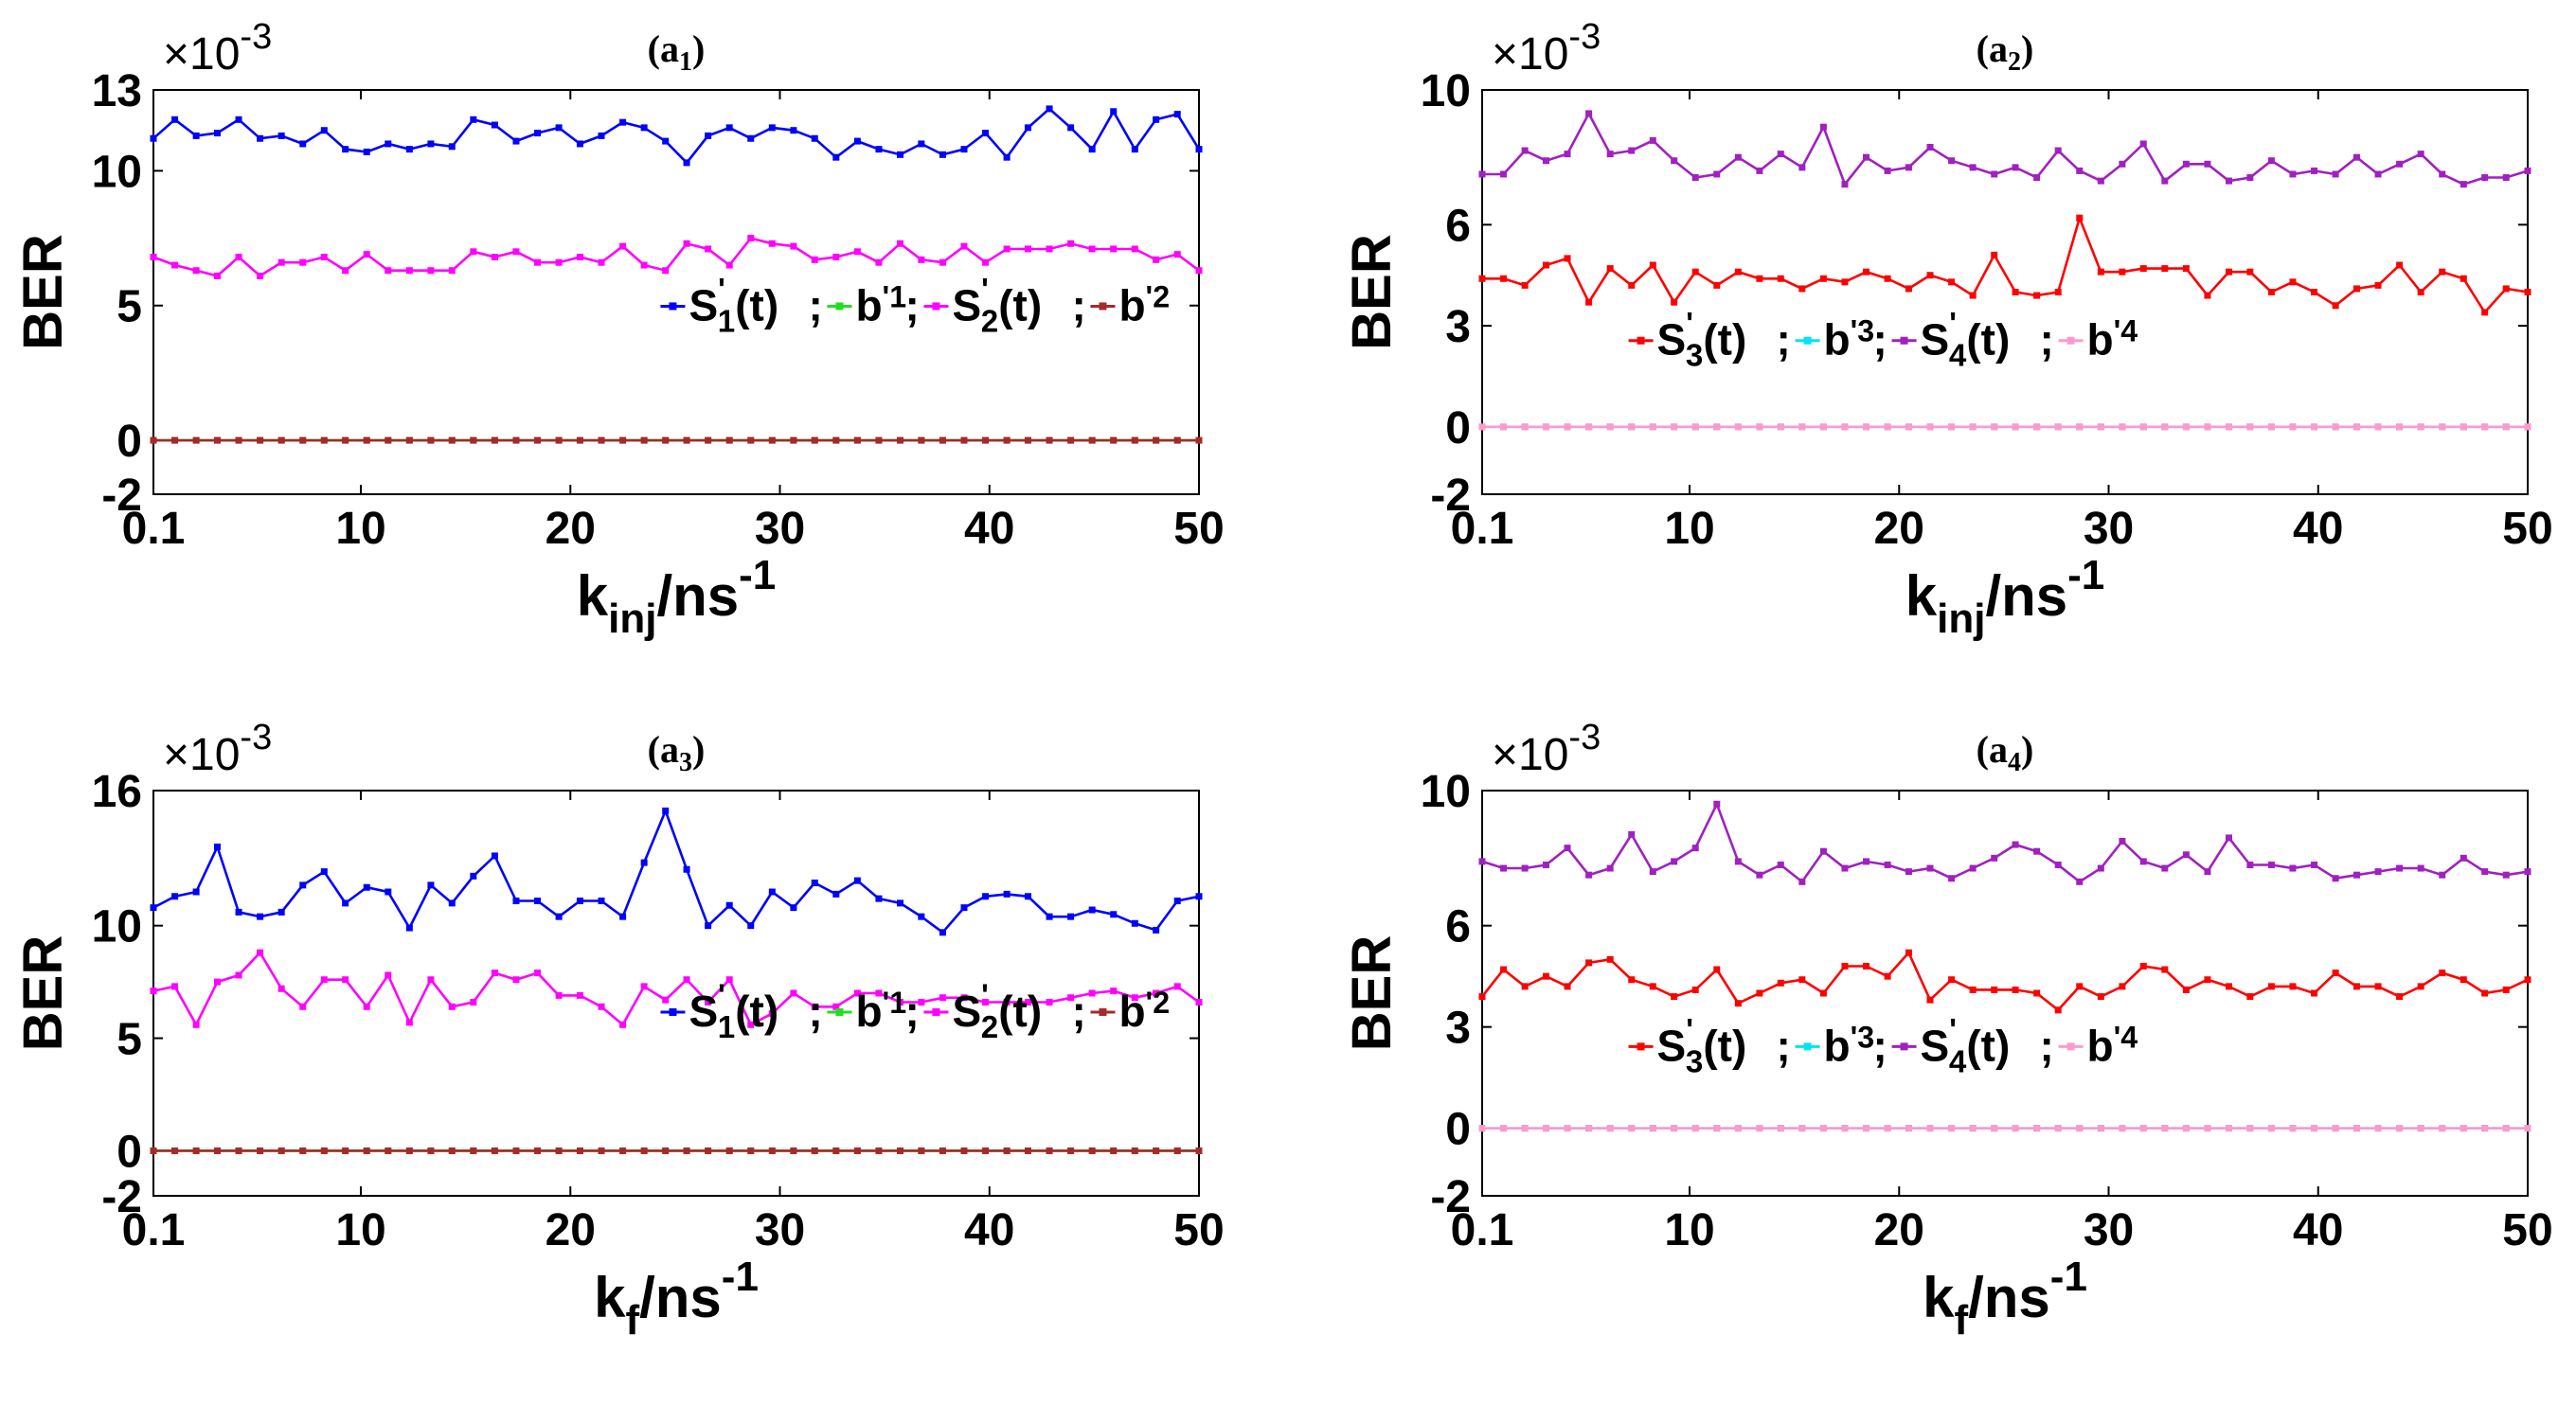 The image size is (2576, 1406). I want to click on panel-title-main: (a, so click(1992, 749).